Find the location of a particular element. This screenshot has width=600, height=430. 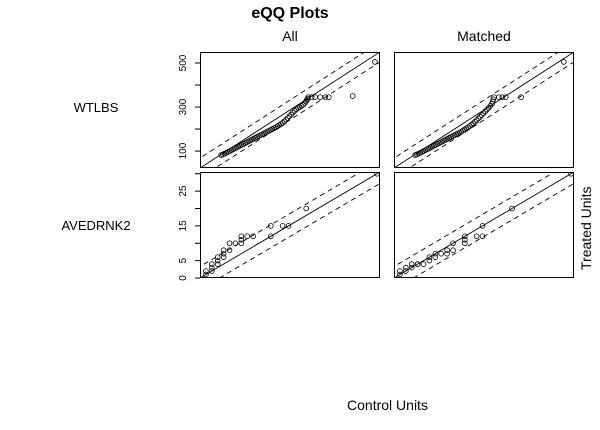

x-axis-label: Control Units is located at coordinates (387, 405).